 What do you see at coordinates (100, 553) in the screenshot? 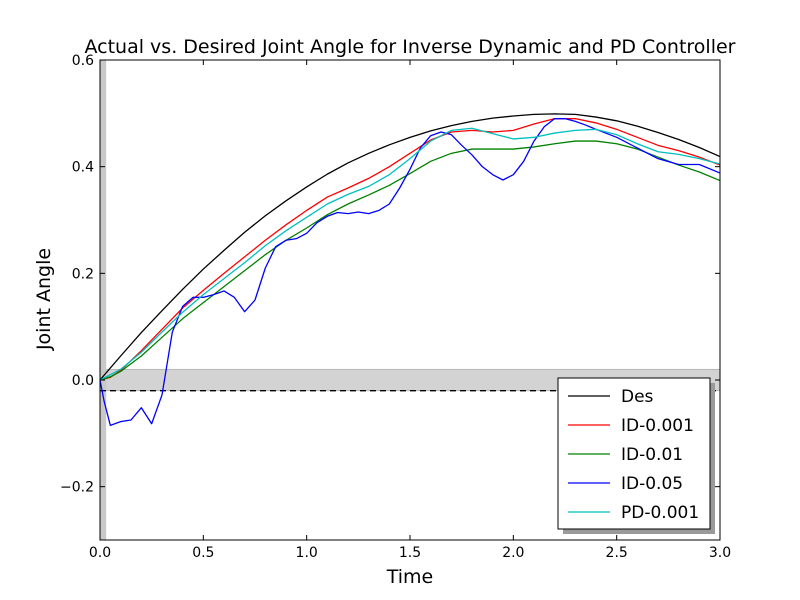
I see `x-tick-label: 0.0` at bounding box center [100, 553].